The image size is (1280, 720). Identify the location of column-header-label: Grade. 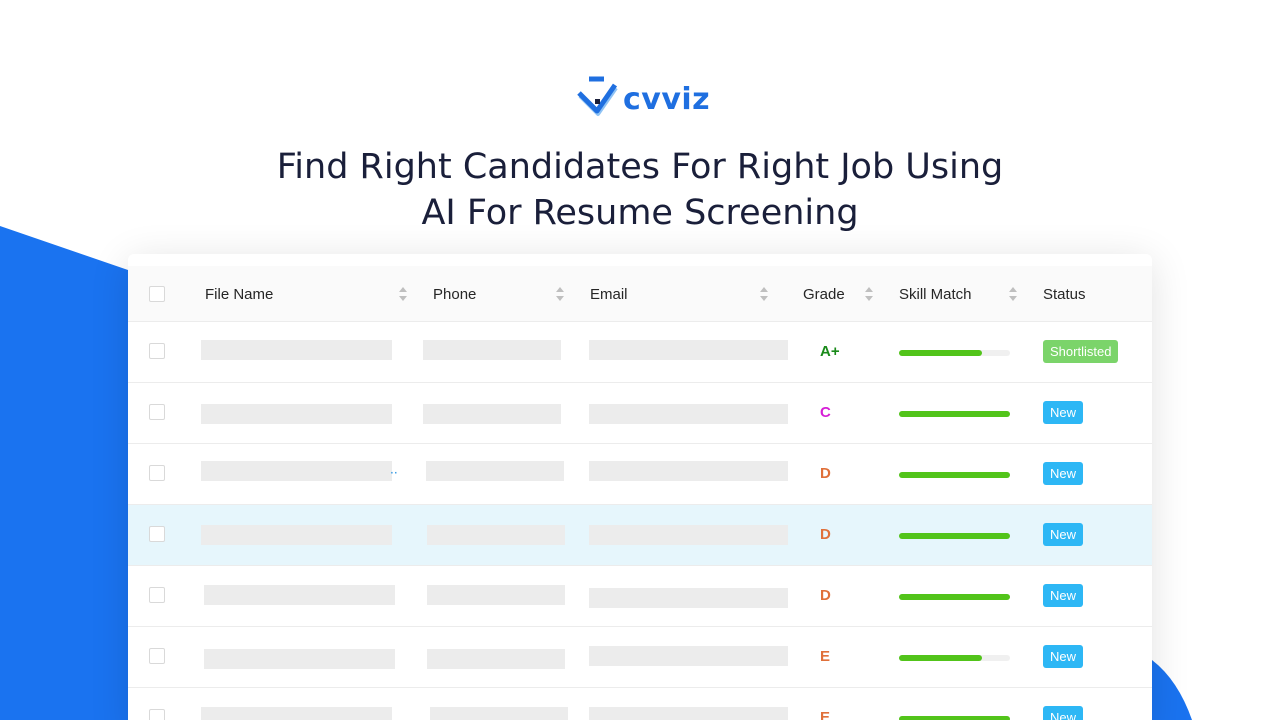
(824, 294).